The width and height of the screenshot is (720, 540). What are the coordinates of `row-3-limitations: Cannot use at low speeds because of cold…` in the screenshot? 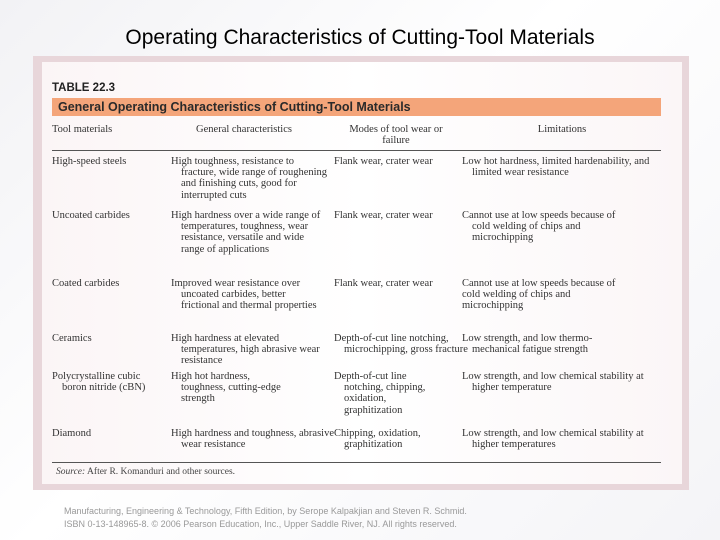 It's located at (539, 295).